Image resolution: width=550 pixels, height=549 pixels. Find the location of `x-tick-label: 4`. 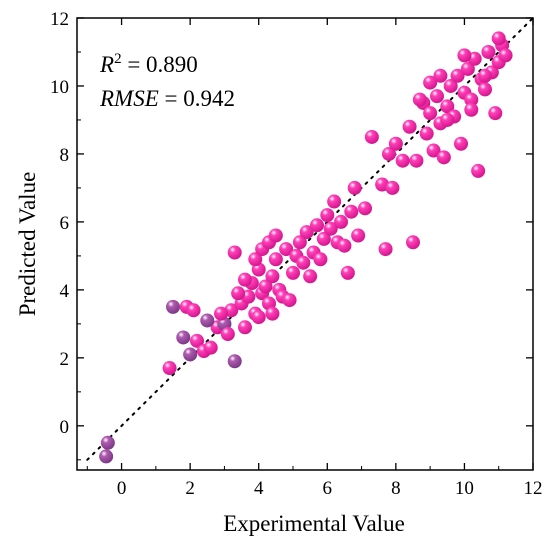

x-tick-label: 4 is located at coordinates (259, 488).